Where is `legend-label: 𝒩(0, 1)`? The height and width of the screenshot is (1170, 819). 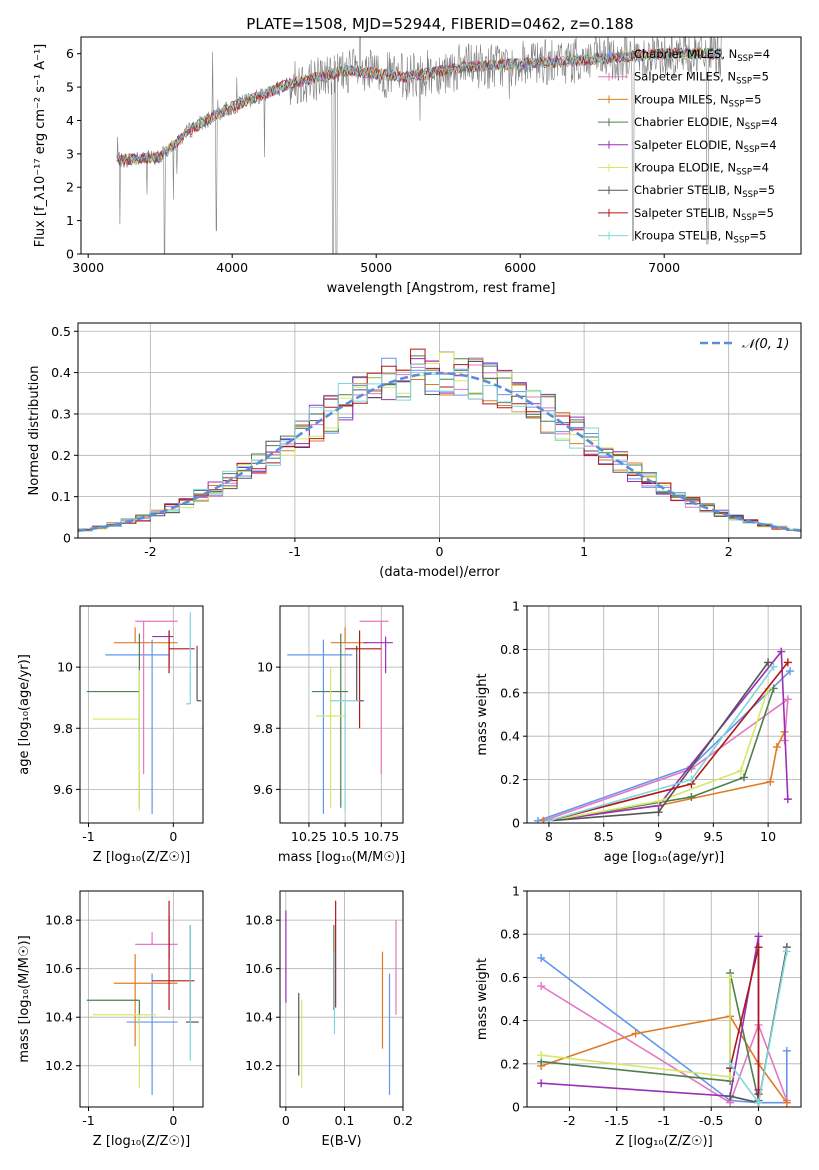
legend-label: 𝒩(0, 1) is located at coordinates (765, 344).